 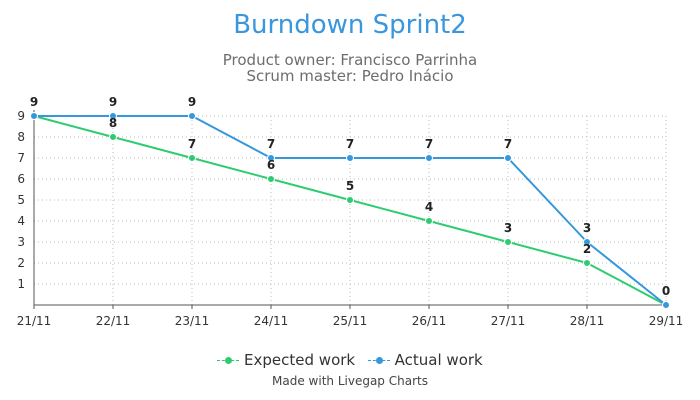 I want to click on legend-label-actual-work: Actual work, so click(x=438, y=360).